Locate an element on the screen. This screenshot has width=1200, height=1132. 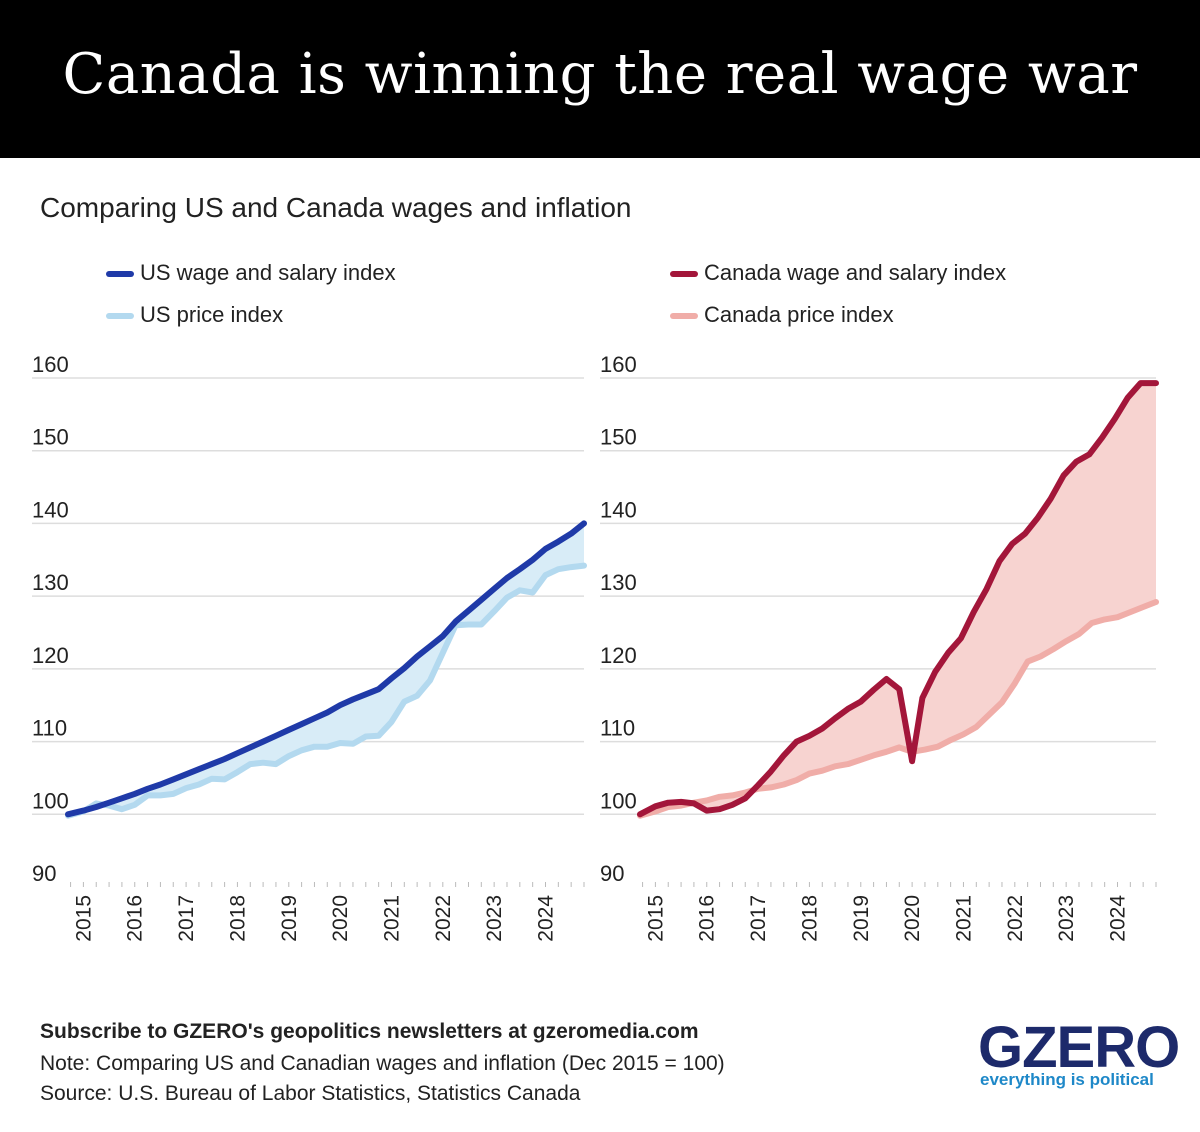
canada-x-tick-label: 2023 is located at coordinates (1066, 918).